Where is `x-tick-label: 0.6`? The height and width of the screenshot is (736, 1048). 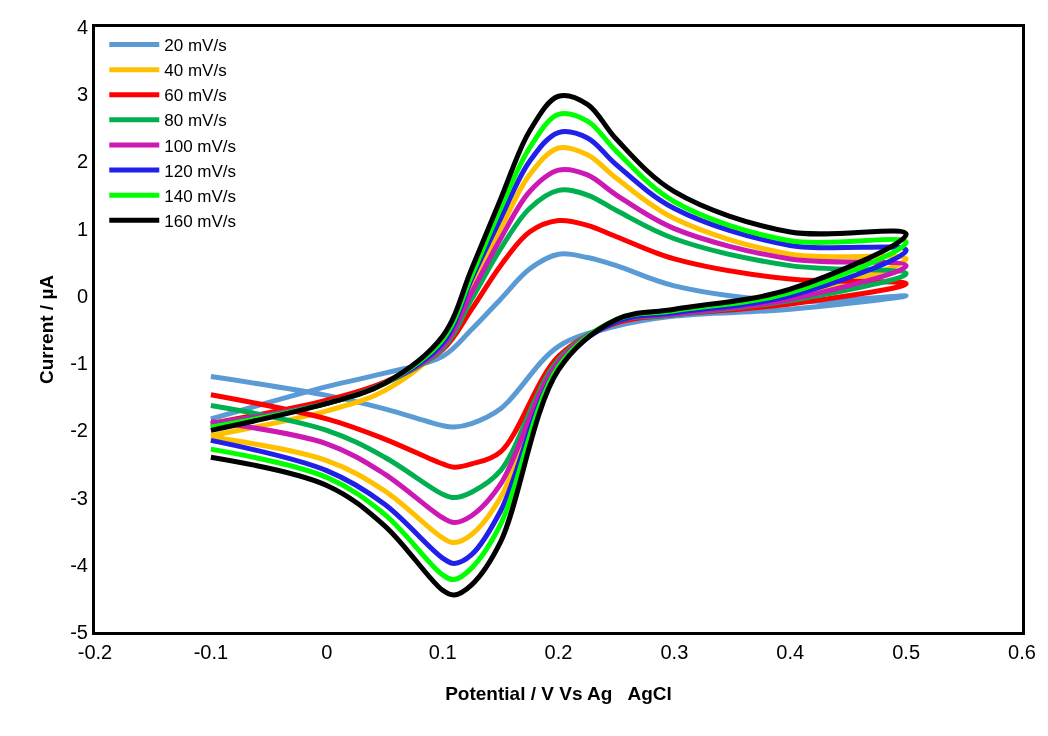
x-tick-label: 0.6 is located at coordinates (1022, 652).